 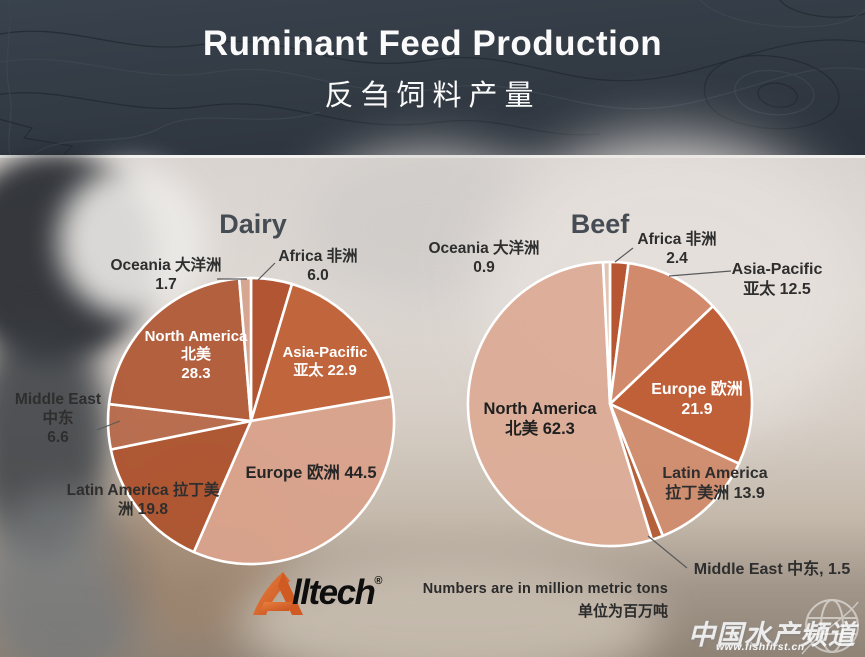 I want to click on label-line: 0.9, so click(x=484, y=267).